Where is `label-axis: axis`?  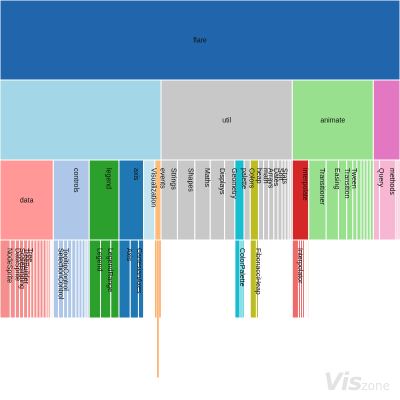 label-axis: axis is located at coordinates (135, 174).